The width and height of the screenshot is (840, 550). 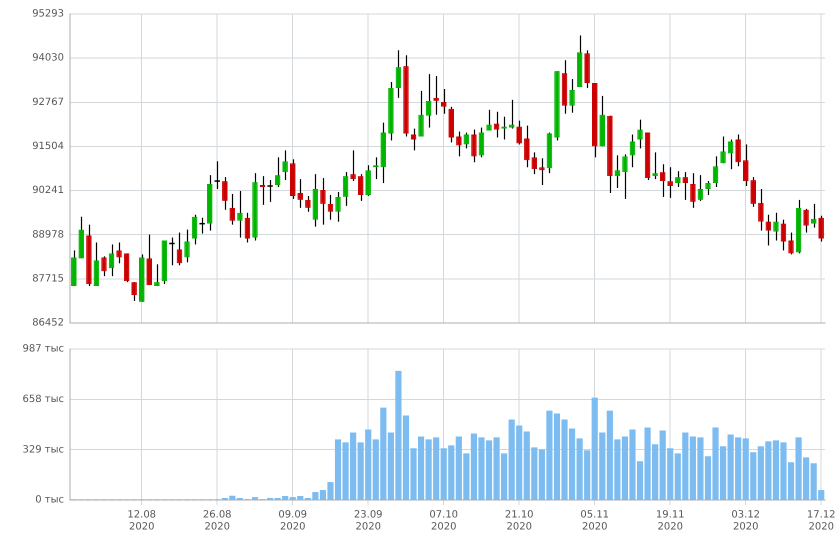 I want to click on y-tick-label: 92767, so click(x=48, y=102).